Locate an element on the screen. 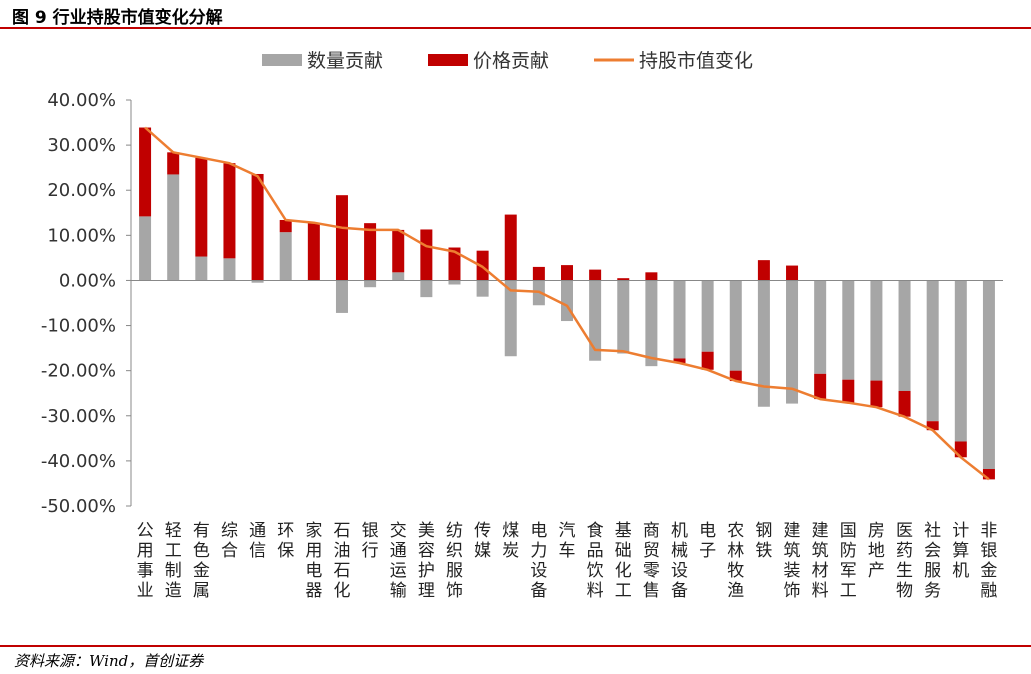  y-tick-label: 20.00% is located at coordinates (81, 190).